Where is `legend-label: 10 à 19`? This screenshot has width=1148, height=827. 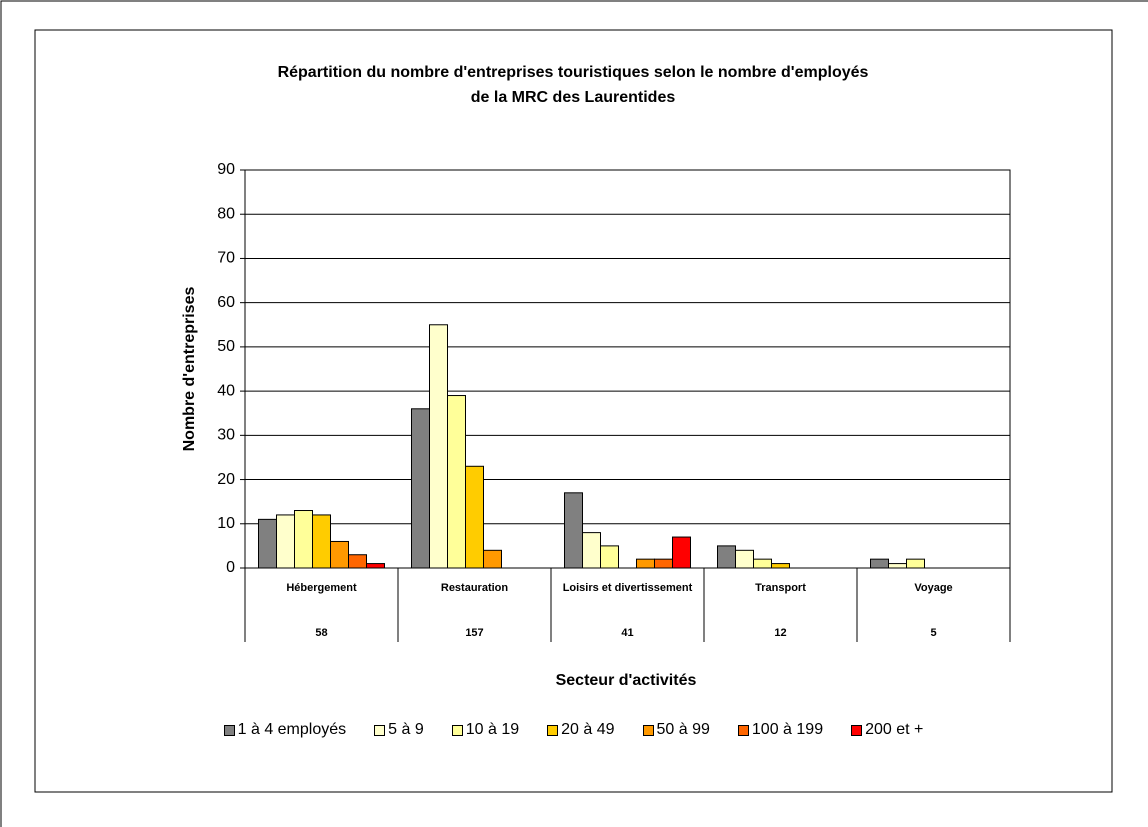
legend-label: 10 à 19 is located at coordinates (492, 729).